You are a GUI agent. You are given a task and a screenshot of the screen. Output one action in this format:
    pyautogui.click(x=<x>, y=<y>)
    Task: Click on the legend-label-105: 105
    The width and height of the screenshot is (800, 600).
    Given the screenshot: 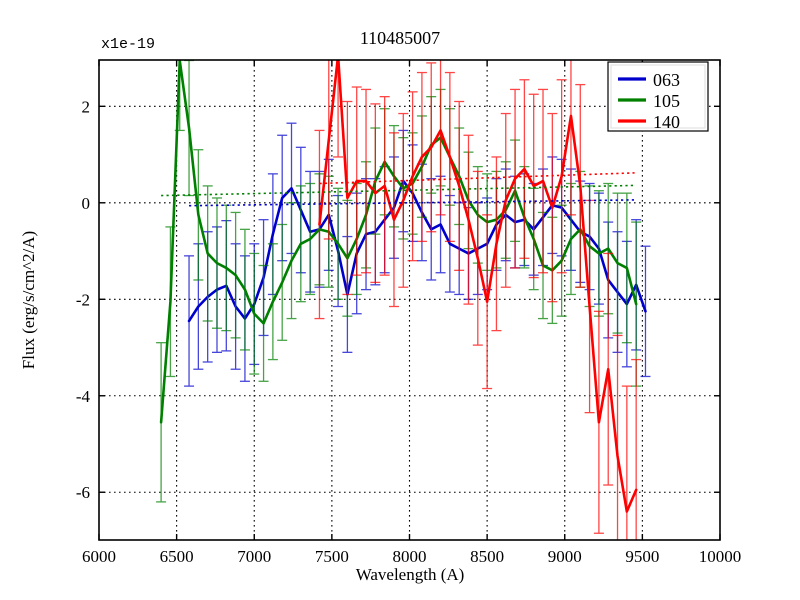 What is the action you would take?
    pyautogui.click(x=666, y=101)
    